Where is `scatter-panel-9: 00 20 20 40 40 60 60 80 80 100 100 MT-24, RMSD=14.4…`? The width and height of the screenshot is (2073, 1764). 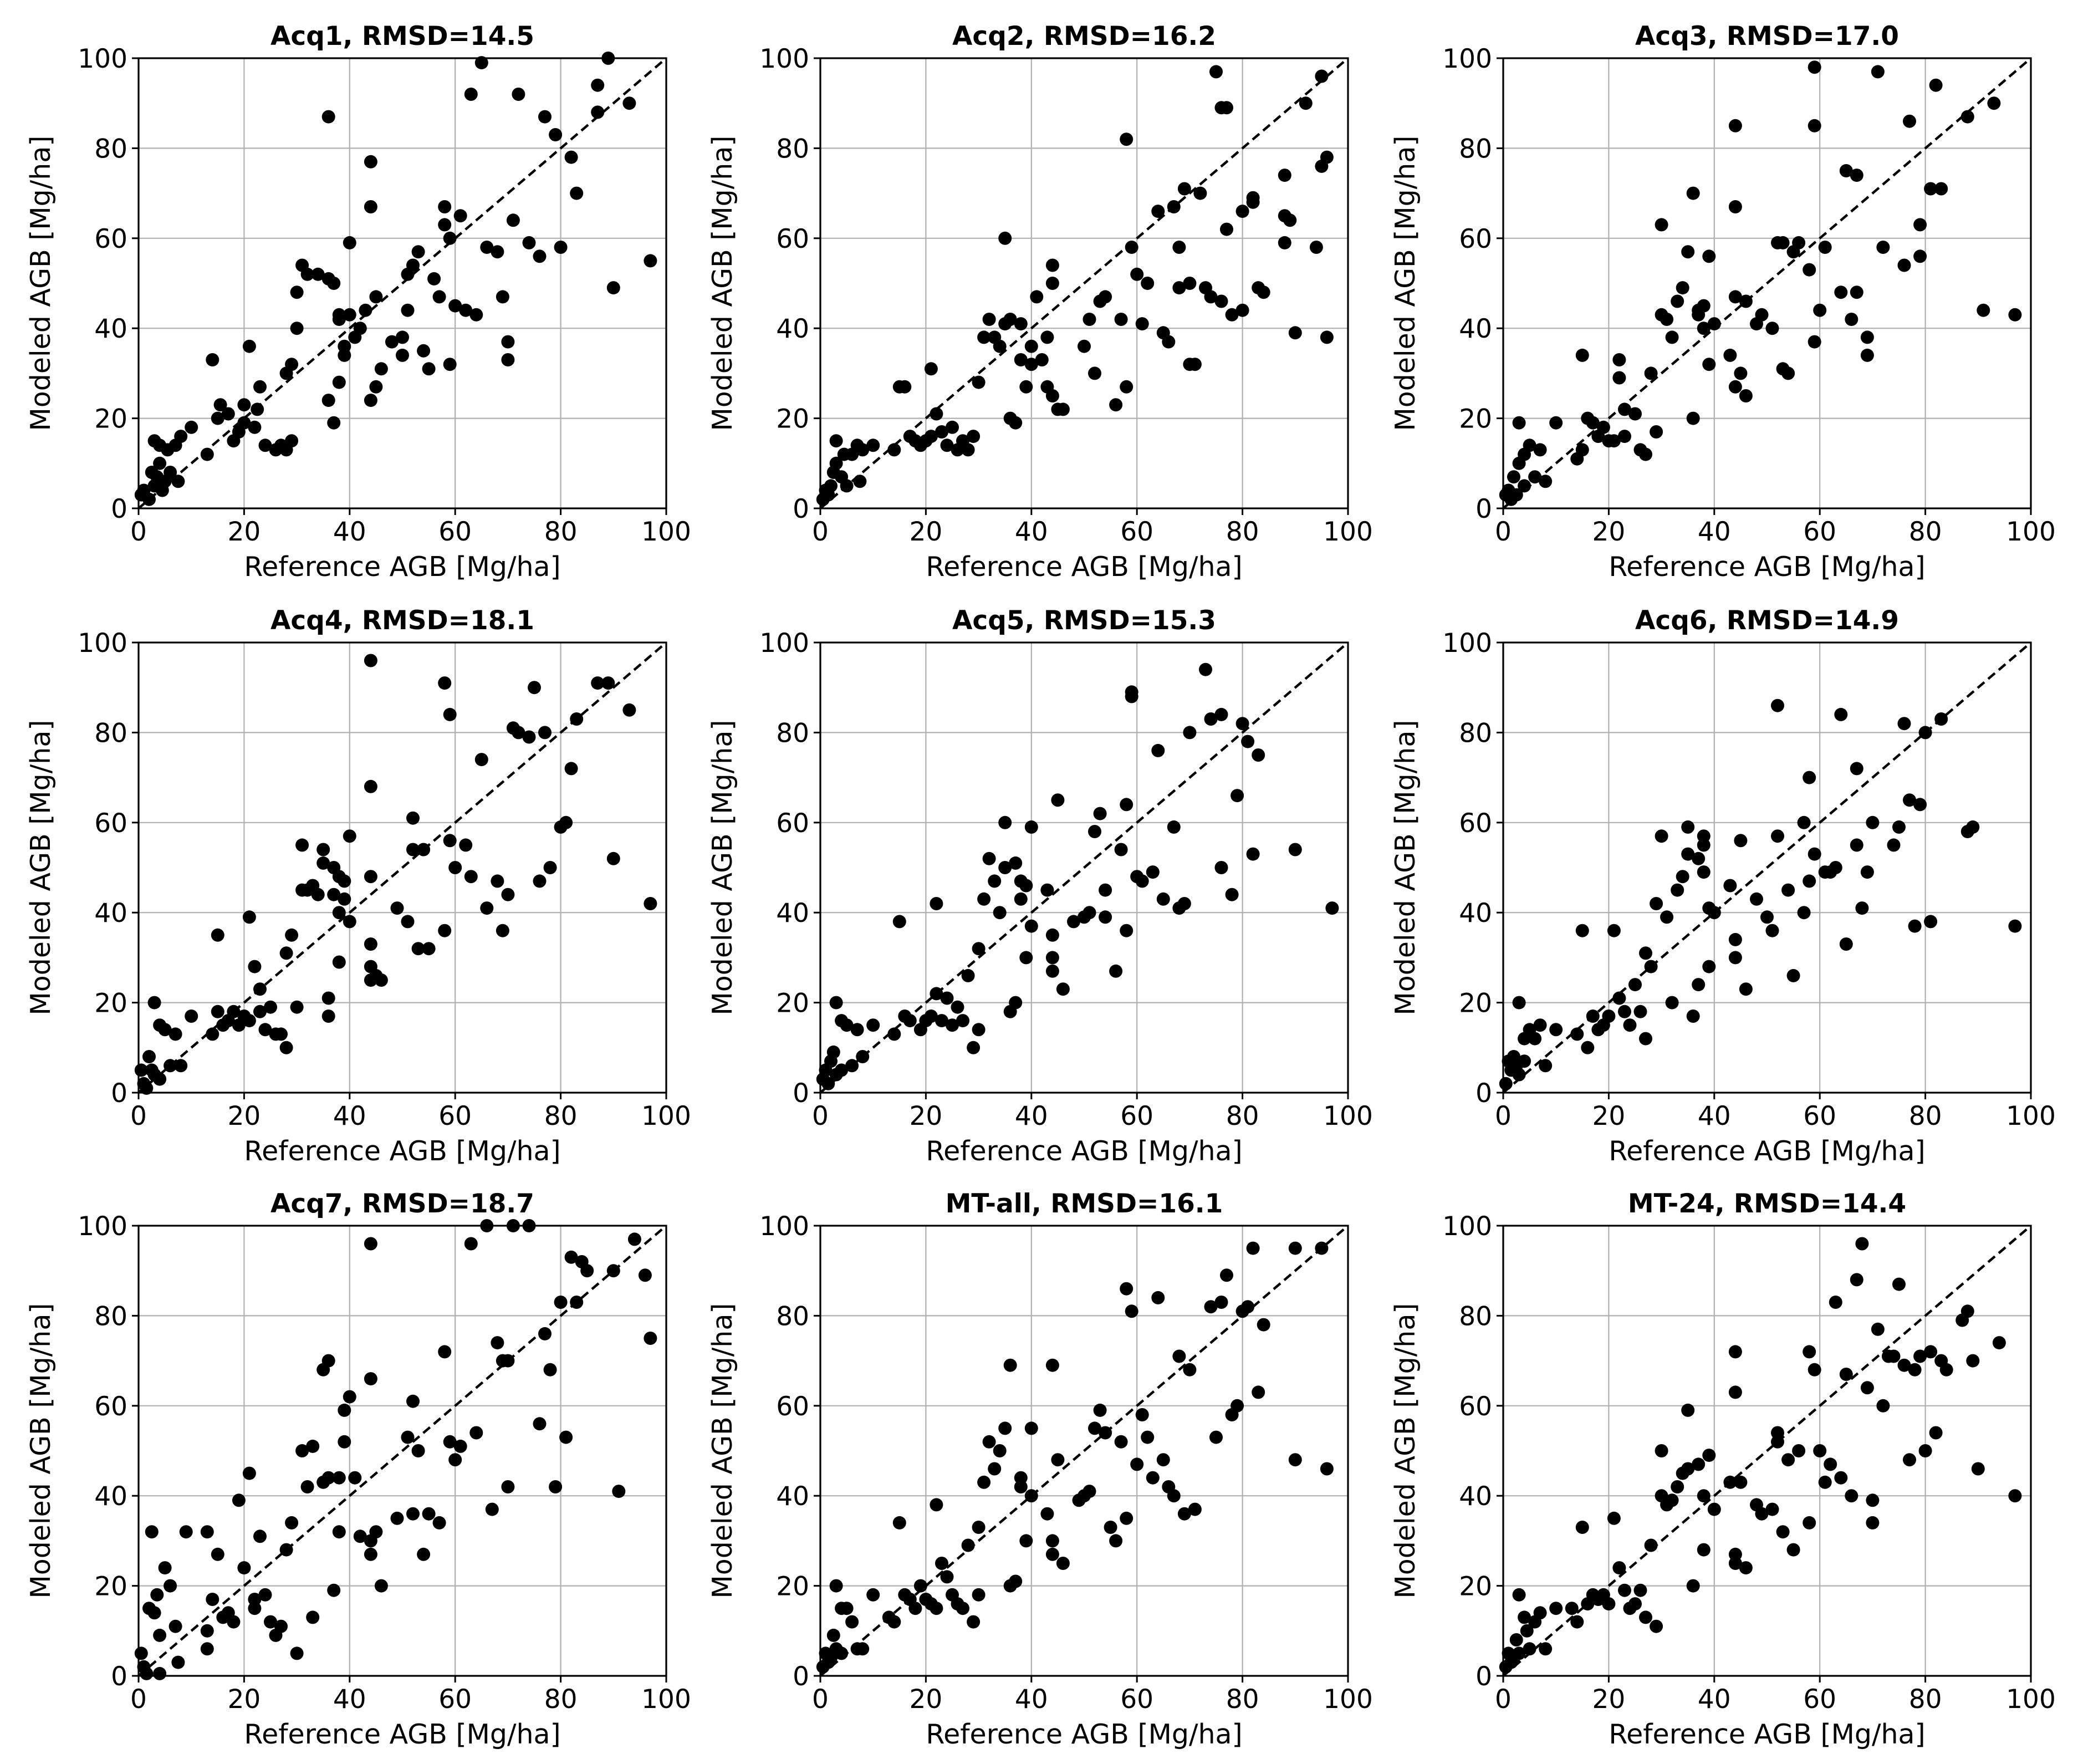 scatter-panel-9: 00 20 20 40 40 60 60 80 80 100 100 MT-24, RMSD=14.4… is located at coordinates (1723, 1469).